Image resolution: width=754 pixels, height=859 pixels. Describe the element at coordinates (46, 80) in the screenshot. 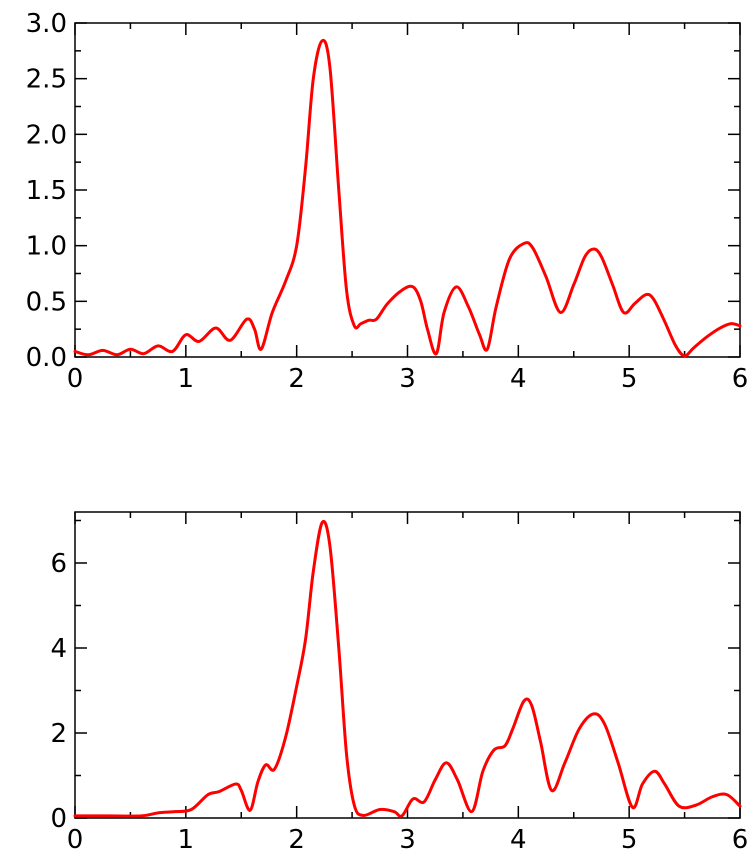

I see `y-tick-label: 2.5` at that location.